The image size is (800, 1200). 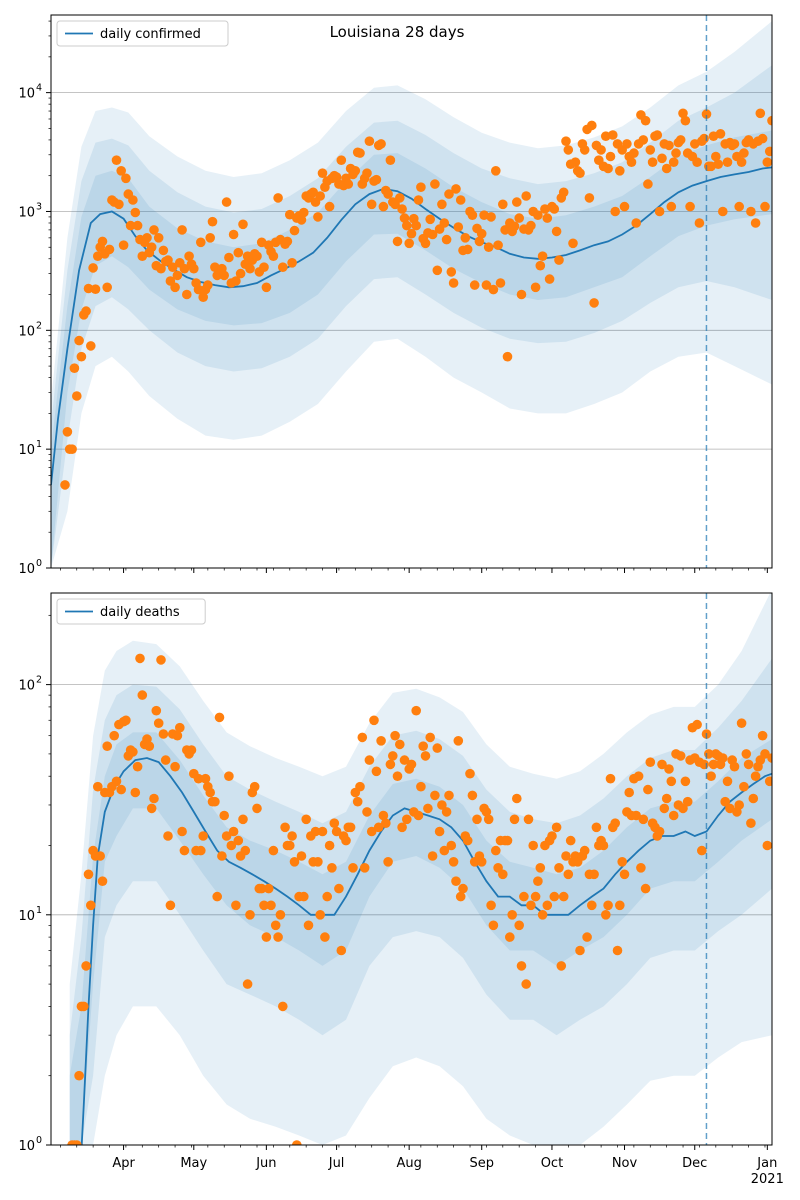 I want to click on legend-label: daily deaths, so click(x=140, y=612).